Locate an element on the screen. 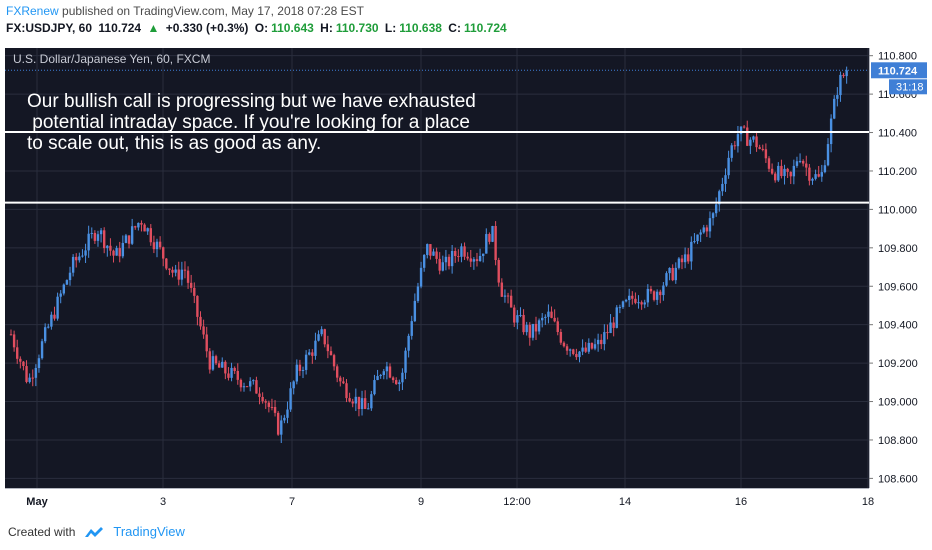 The height and width of the screenshot is (550, 932). x-tick-label: 3 is located at coordinates (163, 502).